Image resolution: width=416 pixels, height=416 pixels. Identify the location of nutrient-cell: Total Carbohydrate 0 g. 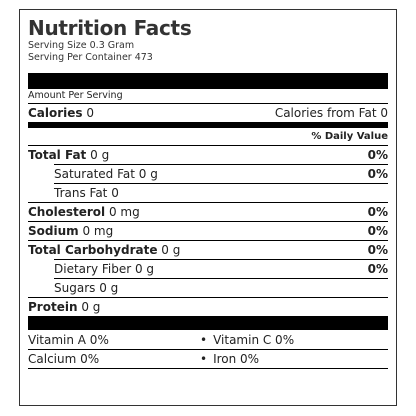
(104, 250).